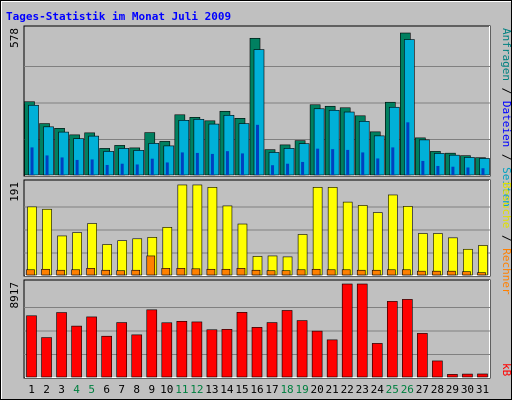 The image size is (512, 400). What do you see at coordinates (317, 389) in the screenshot?
I see `day-label-20: 20` at bounding box center [317, 389].